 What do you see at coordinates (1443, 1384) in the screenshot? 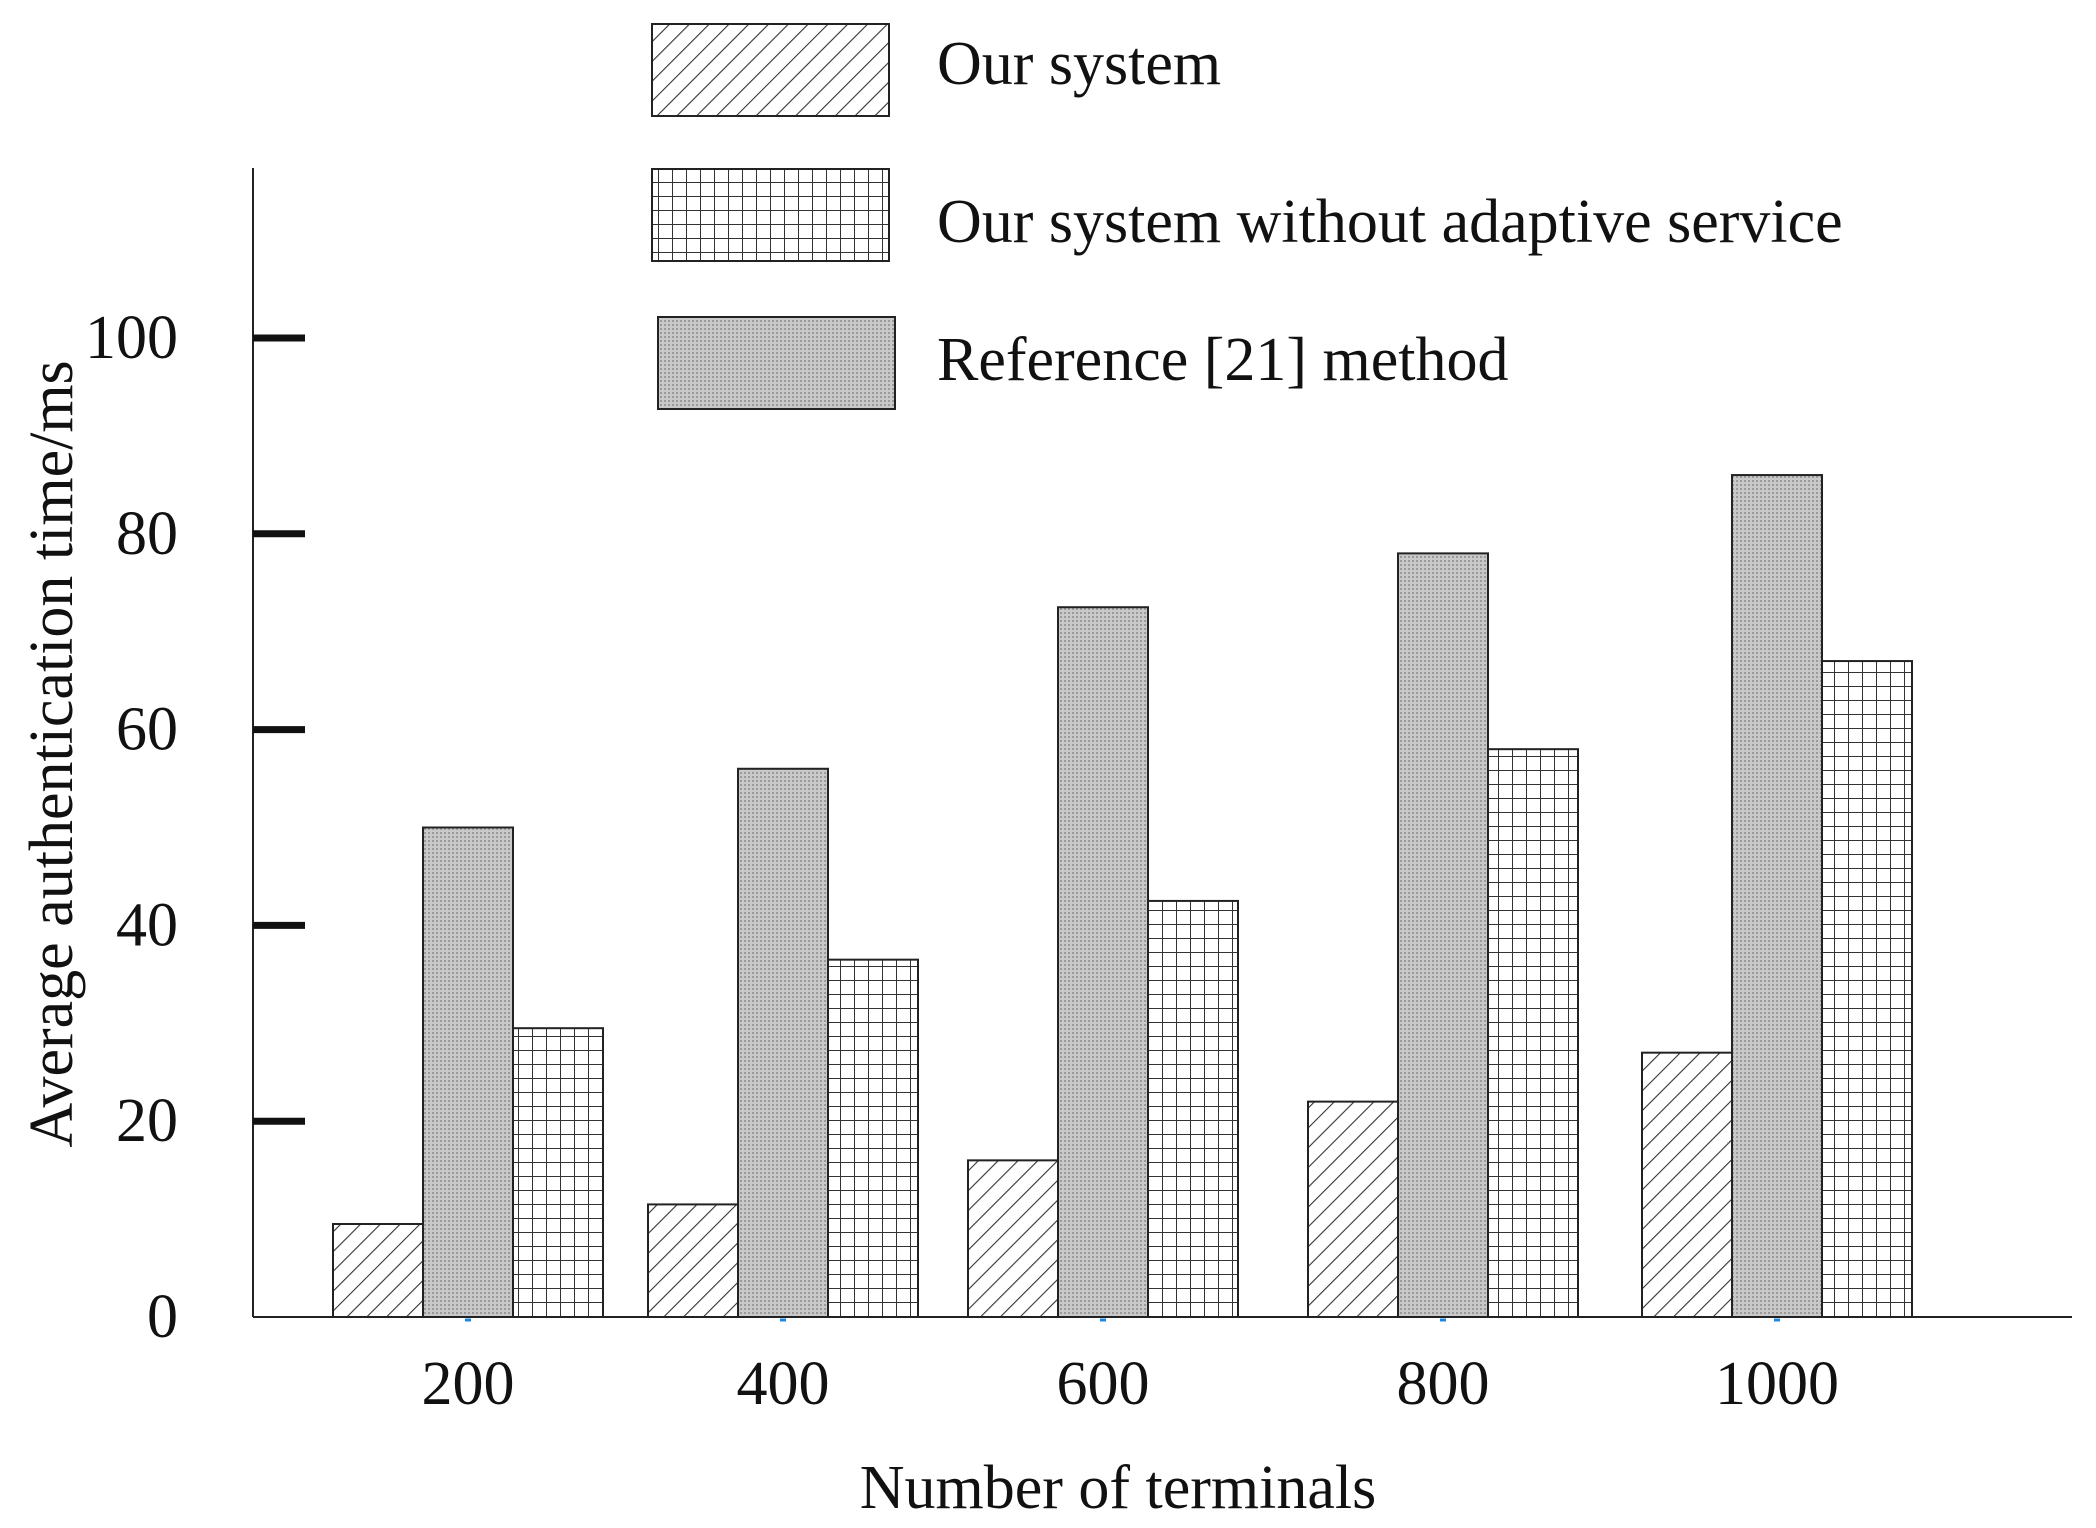
I see `x-tick-label-800: 800` at bounding box center [1443, 1384].